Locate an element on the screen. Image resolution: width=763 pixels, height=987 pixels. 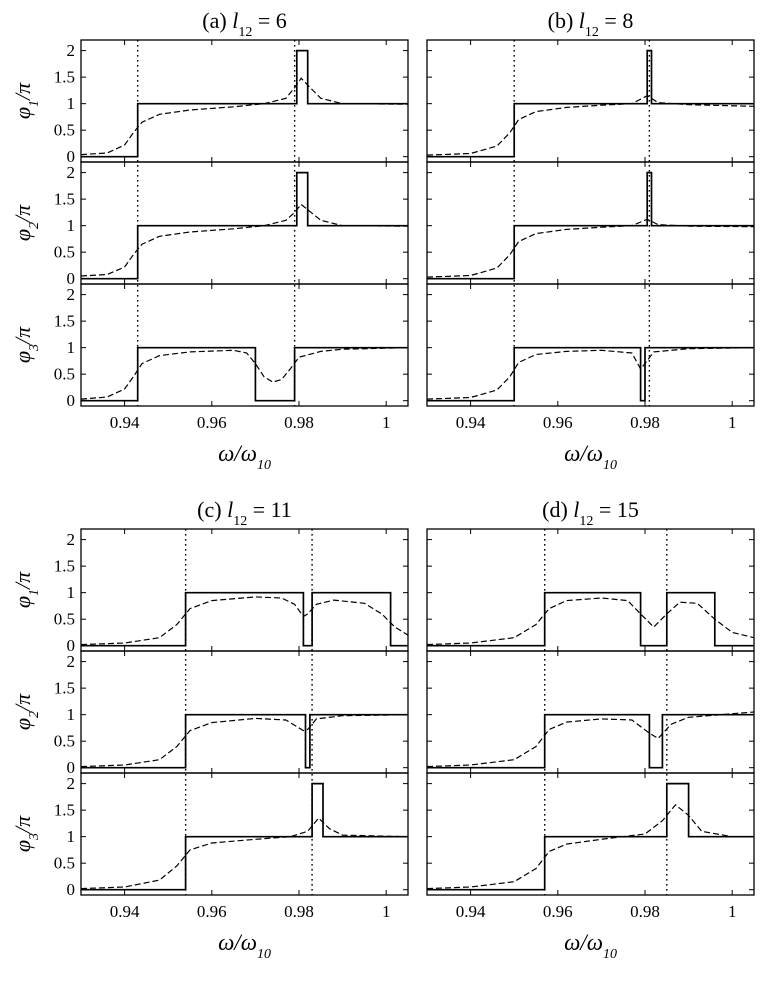
panel-title: (b) l12 = 8 is located at coordinates (591, 24).